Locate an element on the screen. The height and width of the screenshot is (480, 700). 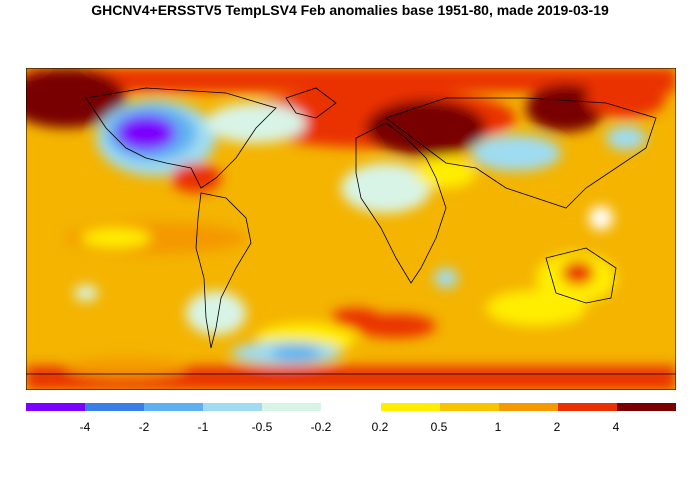
legend-label: -0.5 is located at coordinates (262, 427).